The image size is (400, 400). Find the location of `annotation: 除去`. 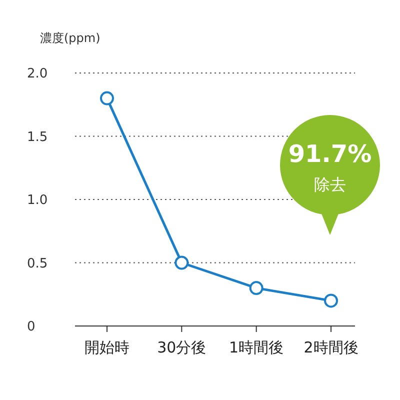

annotation: 除去 is located at coordinates (330, 185).